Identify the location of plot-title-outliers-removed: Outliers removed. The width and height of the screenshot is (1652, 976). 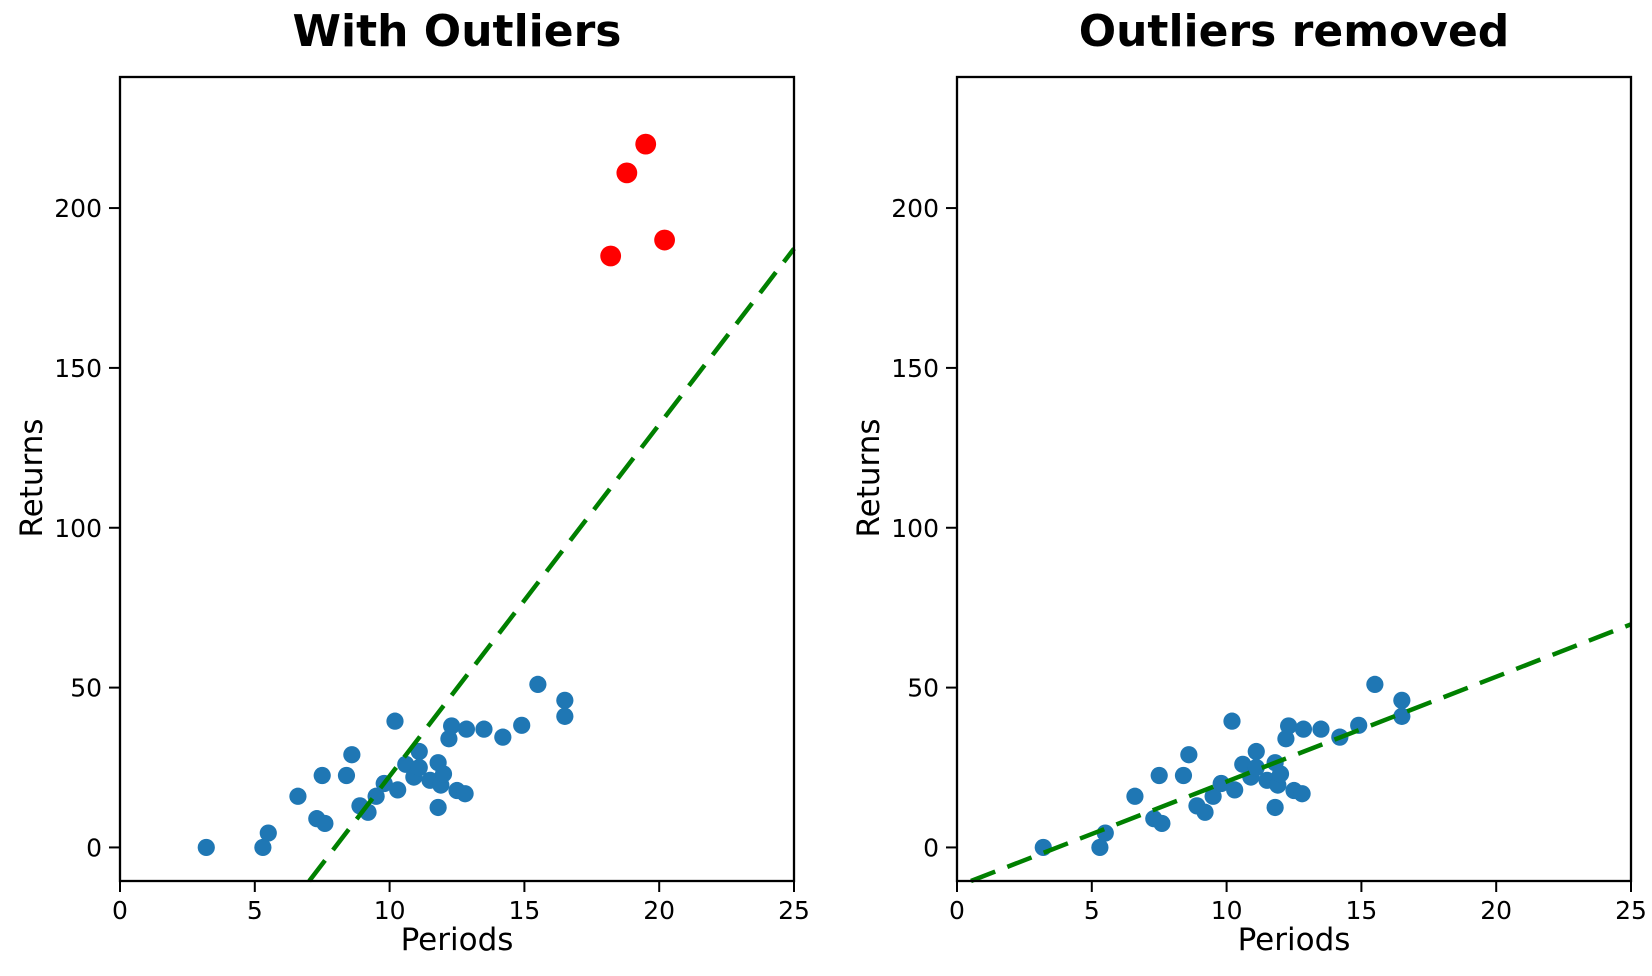
(1294, 31).